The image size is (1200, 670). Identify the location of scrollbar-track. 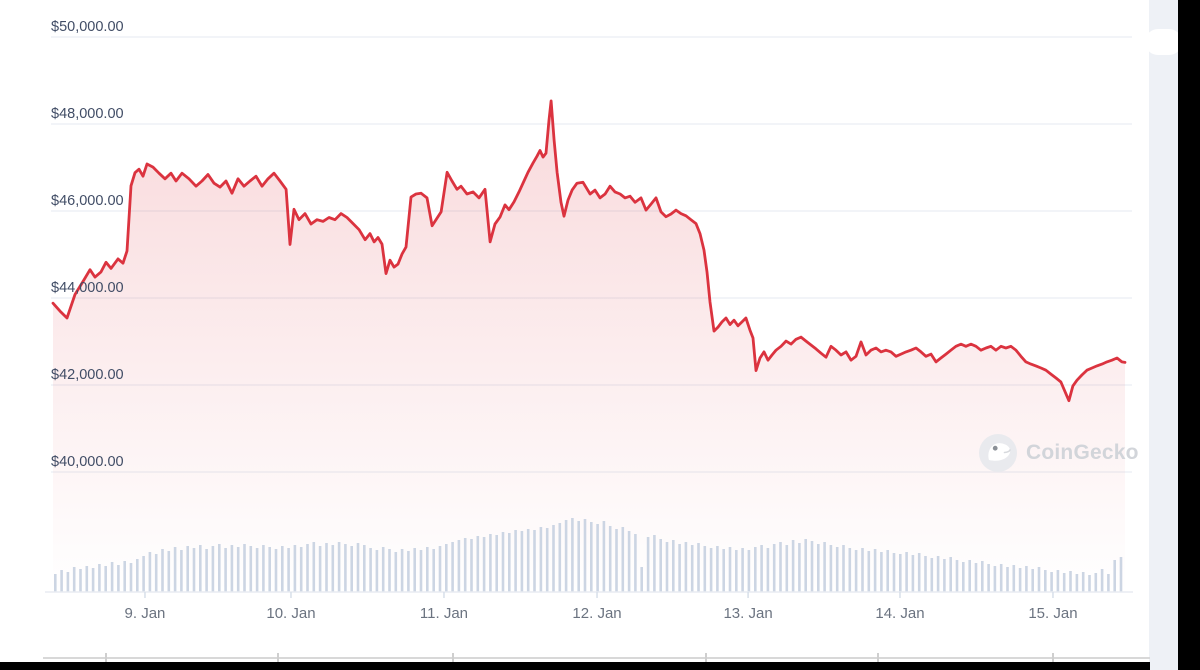
(1163, 335).